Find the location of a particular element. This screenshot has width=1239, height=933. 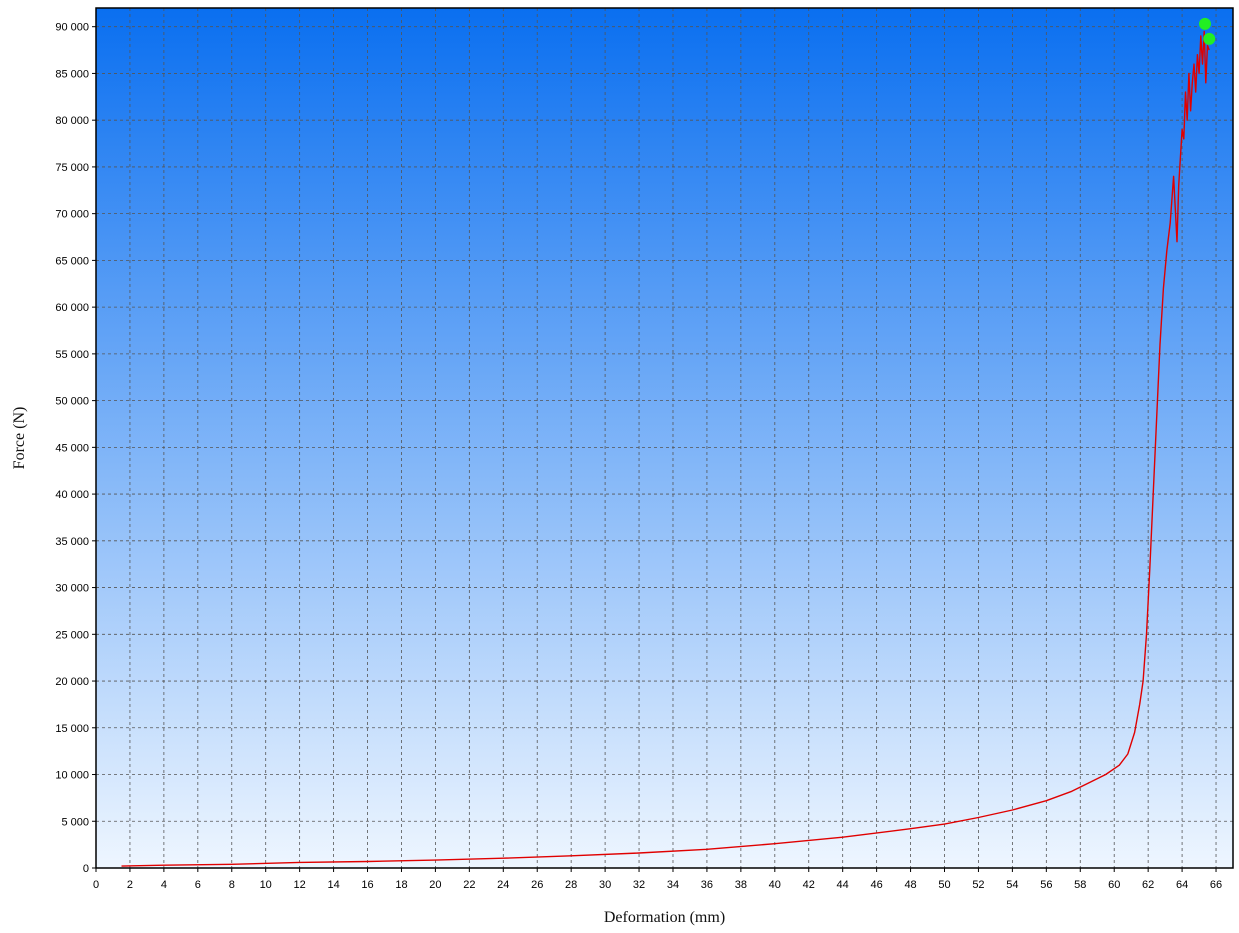

y-tick-label: 35 000 is located at coordinates (72, 542).